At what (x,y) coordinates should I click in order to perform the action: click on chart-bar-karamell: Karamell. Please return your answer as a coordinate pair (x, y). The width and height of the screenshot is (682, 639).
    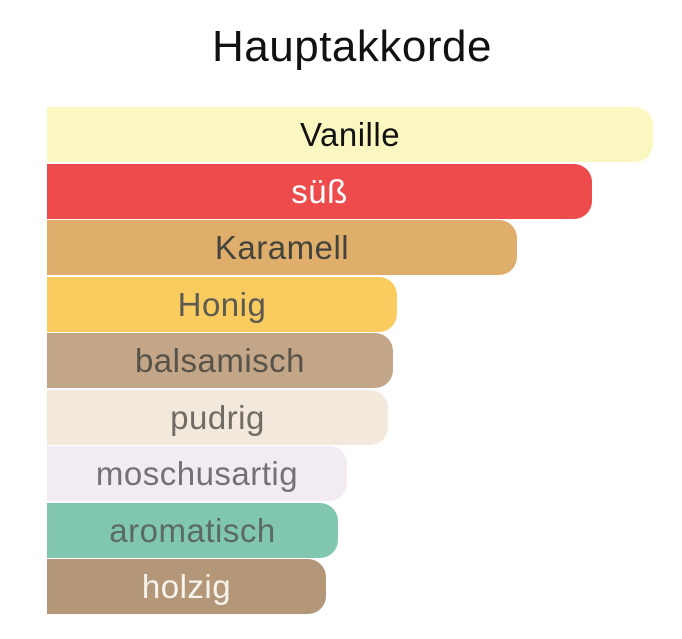
    Looking at the image, I should click on (282, 247).